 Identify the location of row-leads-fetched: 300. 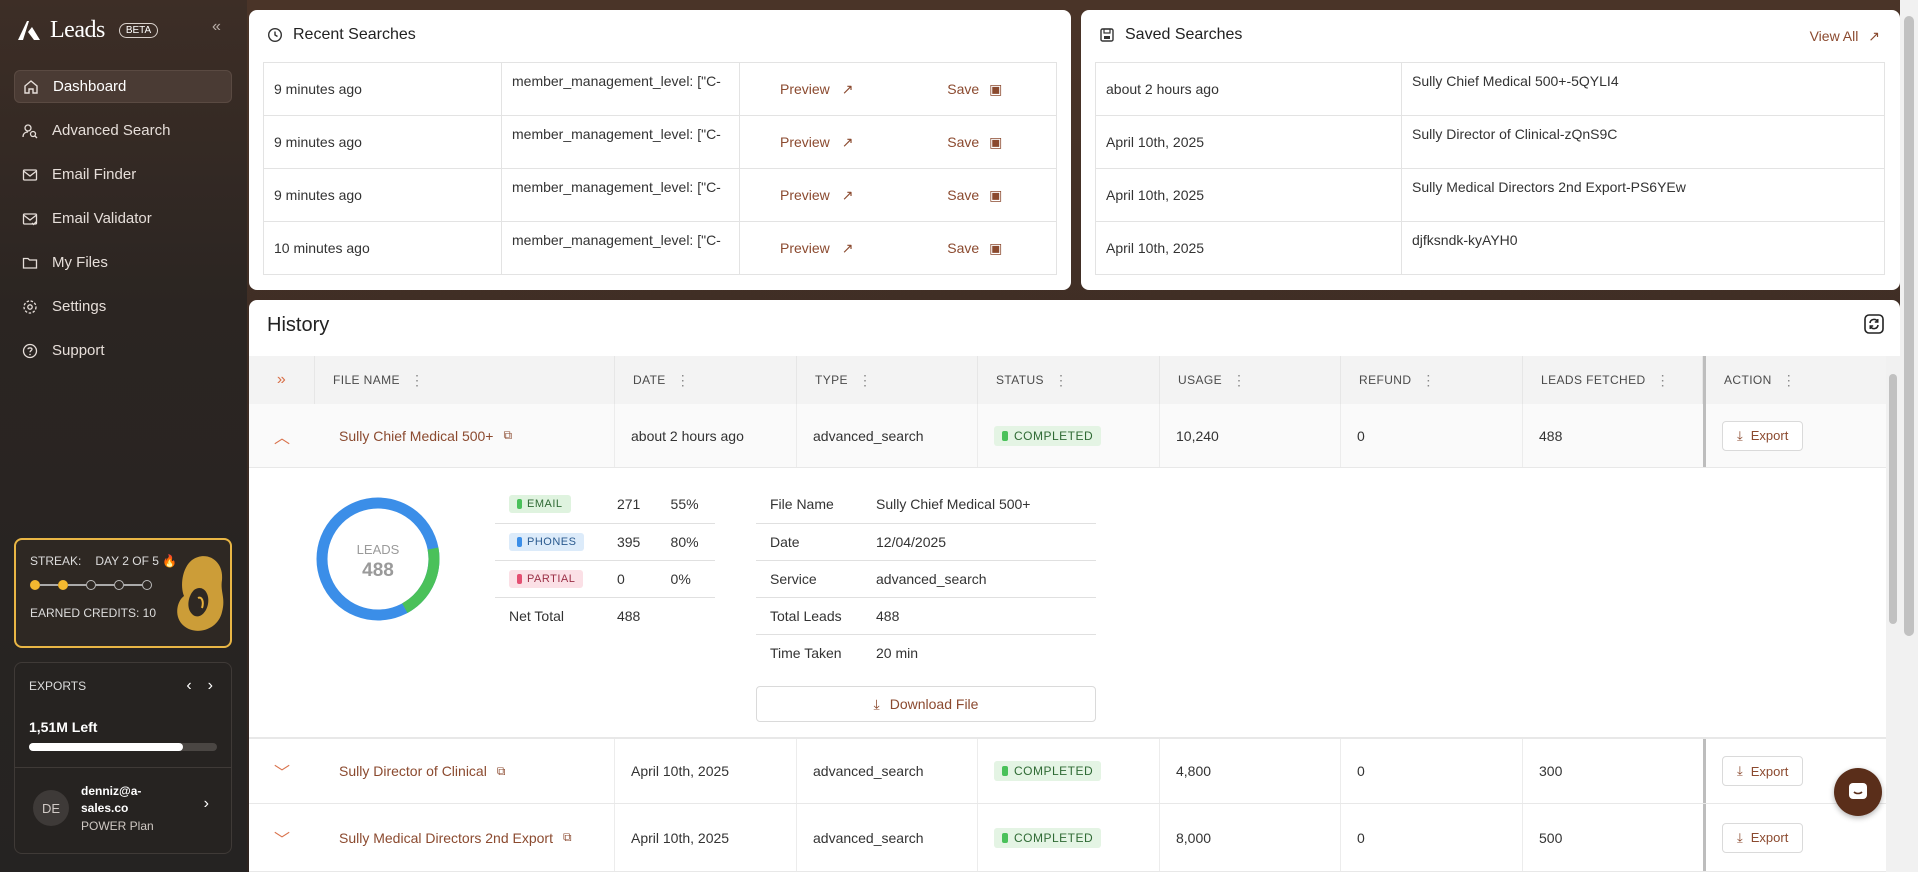
(1551, 771).